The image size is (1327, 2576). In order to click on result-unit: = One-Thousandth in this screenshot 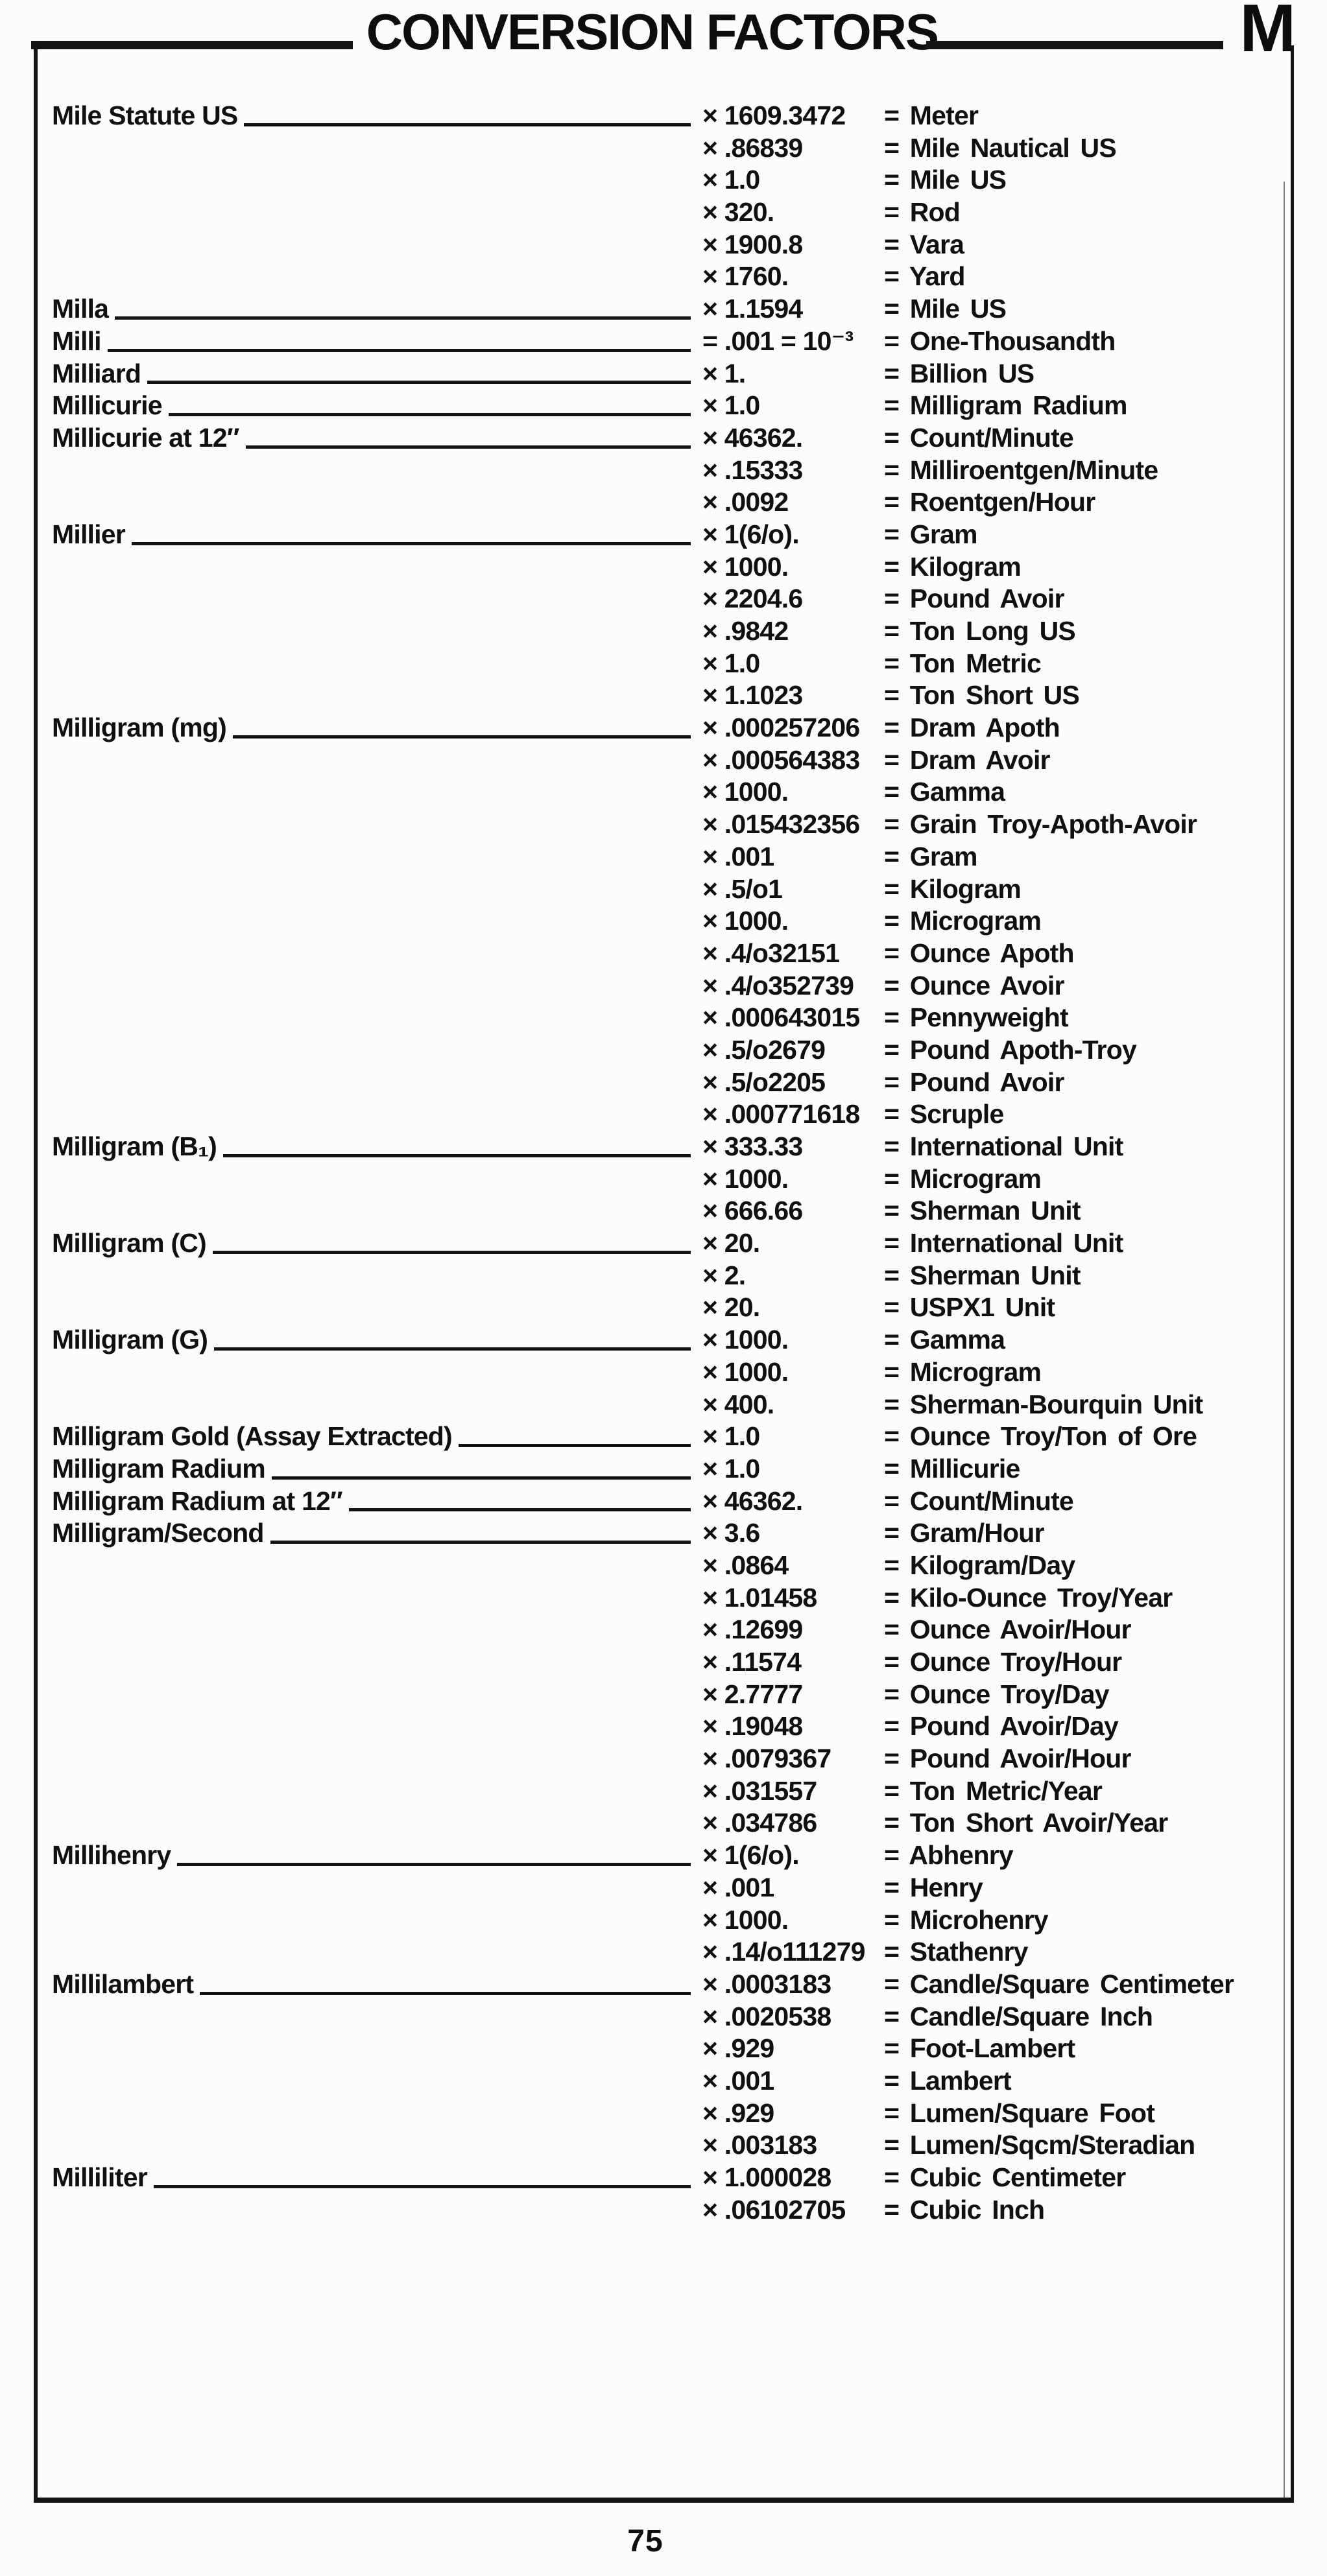, I will do `click(1000, 340)`.